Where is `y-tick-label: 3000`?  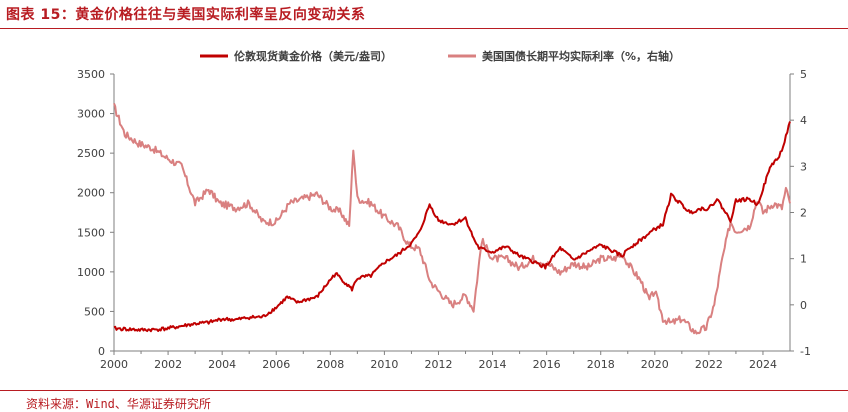
y-tick-label: 3000 is located at coordinates (91, 114).